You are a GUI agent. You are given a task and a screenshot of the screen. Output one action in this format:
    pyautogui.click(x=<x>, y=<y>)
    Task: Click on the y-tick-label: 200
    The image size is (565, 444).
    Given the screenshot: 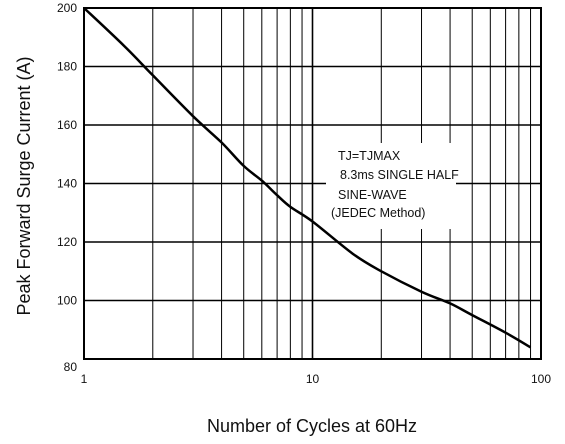 What is the action you would take?
    pyautogui.click(x=67, y=8)
    